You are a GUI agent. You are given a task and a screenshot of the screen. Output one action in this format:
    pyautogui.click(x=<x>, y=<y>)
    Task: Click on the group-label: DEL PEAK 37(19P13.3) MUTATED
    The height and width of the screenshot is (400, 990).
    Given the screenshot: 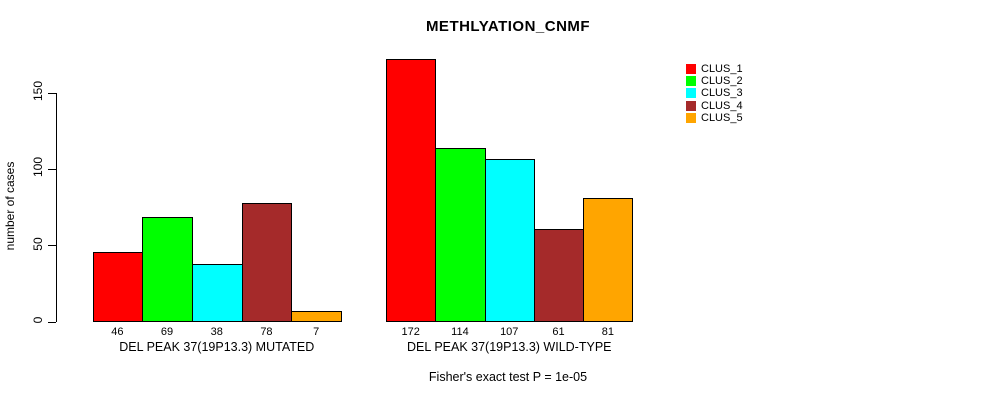 What is the action you would take?
    pyautogui.click(x=217, y=347)
    